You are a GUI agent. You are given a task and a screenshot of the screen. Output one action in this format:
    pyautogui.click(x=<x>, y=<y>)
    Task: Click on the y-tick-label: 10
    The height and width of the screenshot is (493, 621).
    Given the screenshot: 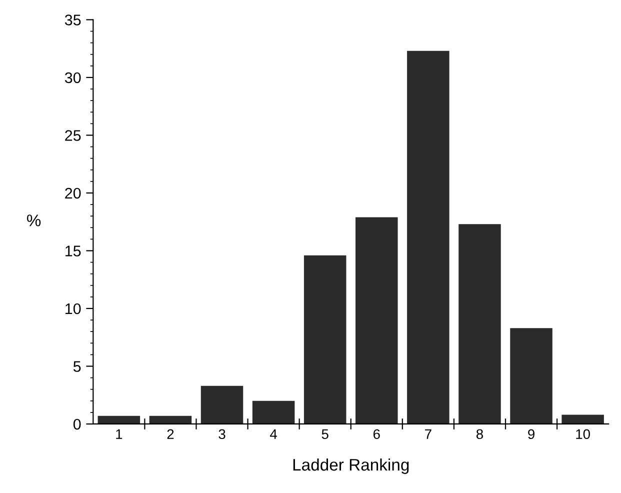 What is the action you would take?
    pyautogui.click(x=73, y=308)
    